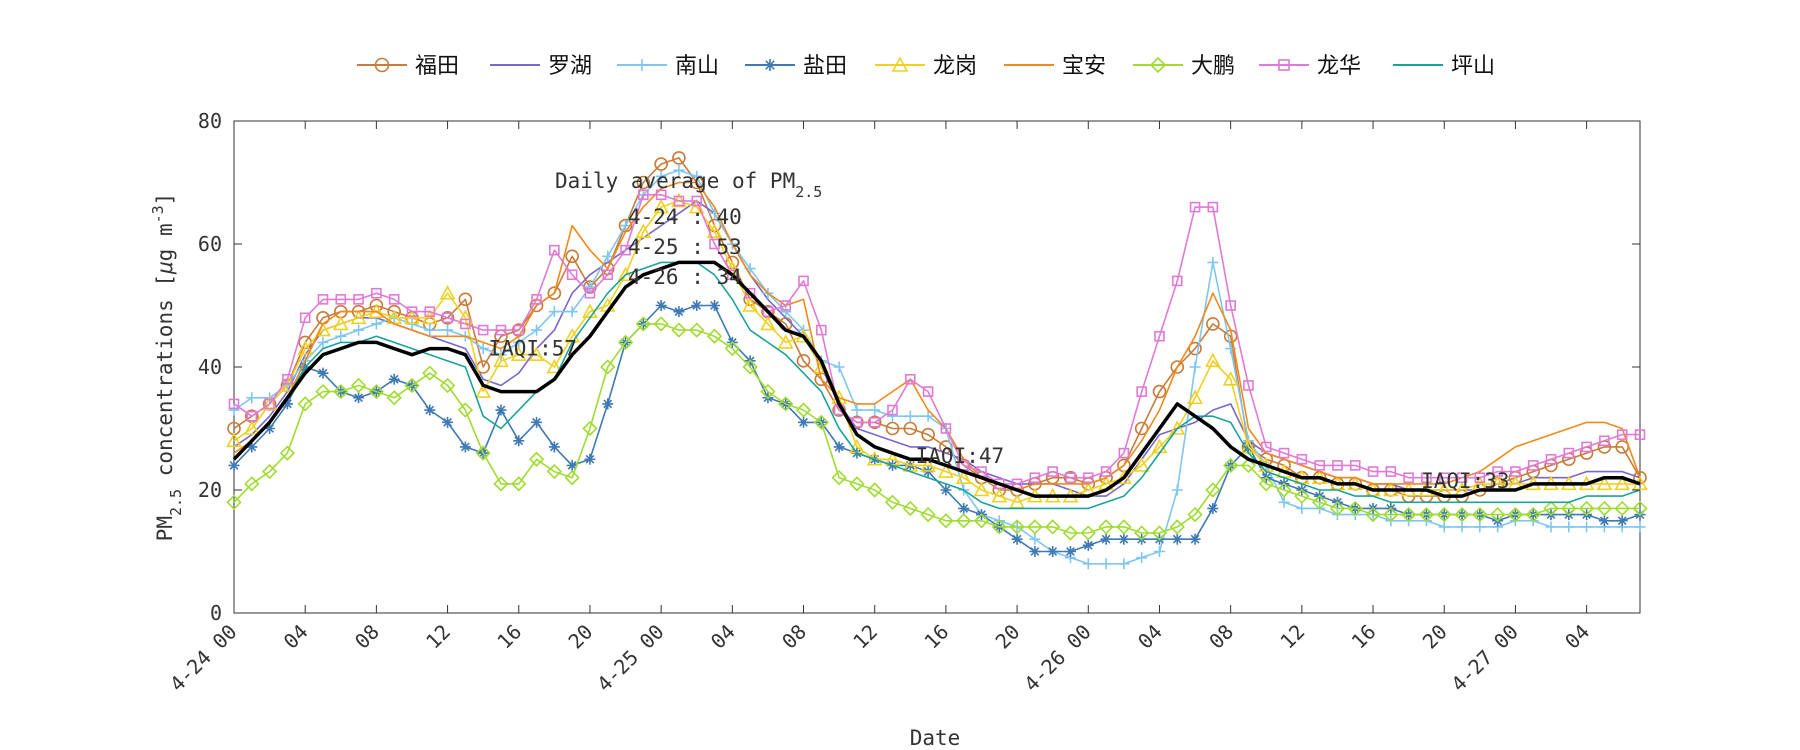 The height and width of the screenshot is (750, 1800). What do you see at coordinates (926, 66) in the screenshot?
I see `legend-item: 龙岗` at bounding box center [926, 66].